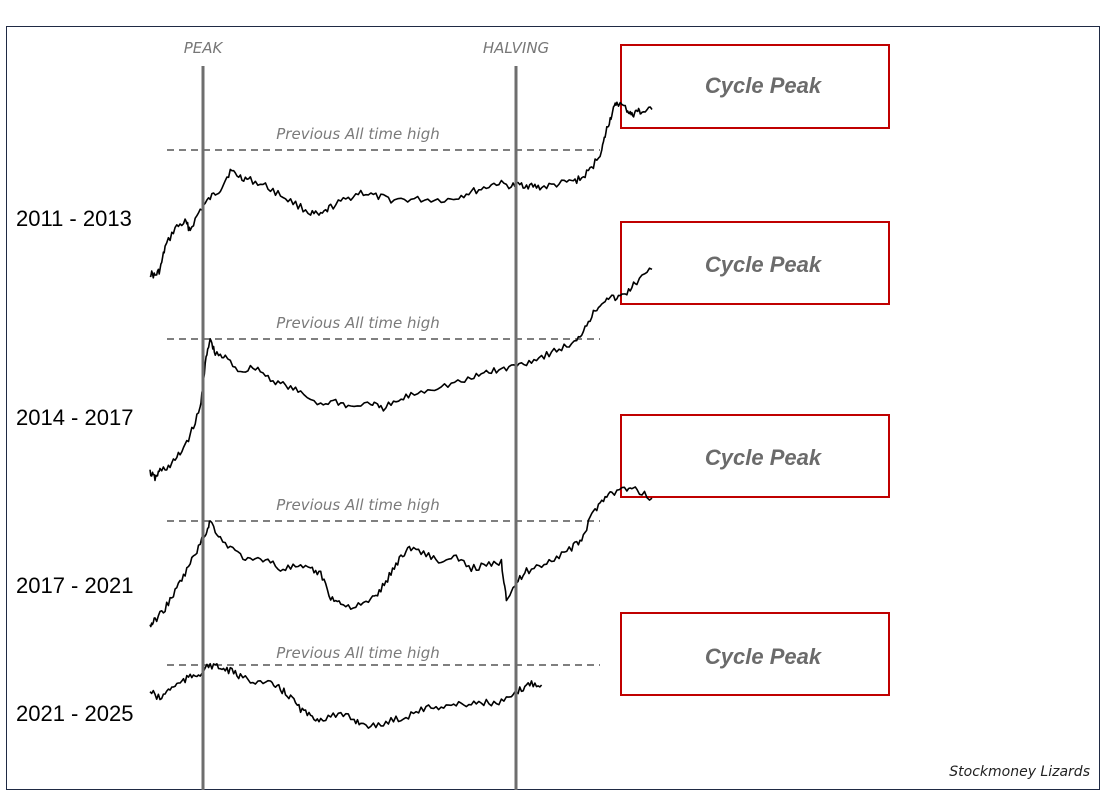 The width and height of the screenshot is (1106, 800). Describe the element at coordinates (74, 585) in the screenshot. I see `period-label-3: 2017 - 2021` at that location.